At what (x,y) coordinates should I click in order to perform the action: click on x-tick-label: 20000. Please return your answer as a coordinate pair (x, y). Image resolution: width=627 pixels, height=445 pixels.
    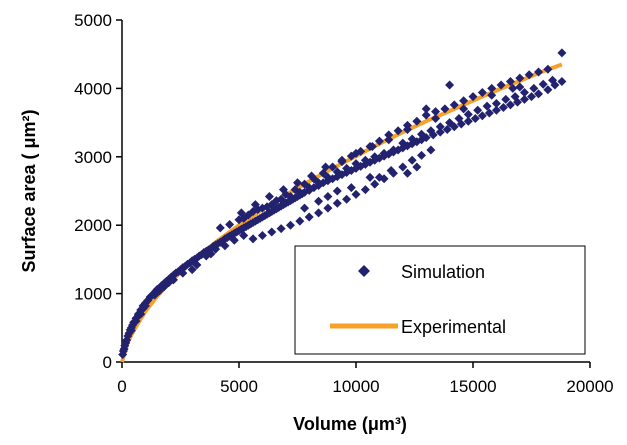
    Looking at the image, I should click on (589, 386).